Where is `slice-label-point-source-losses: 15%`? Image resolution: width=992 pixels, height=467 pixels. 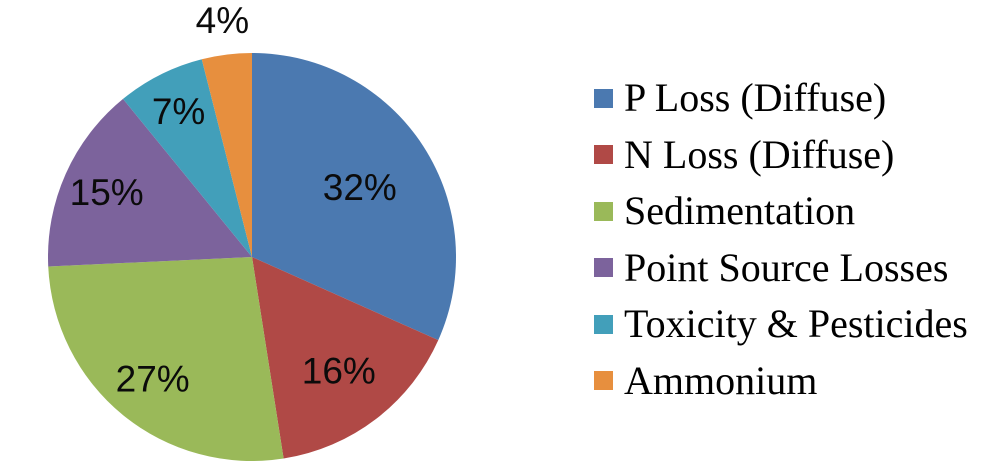 slice-label-point-source-losses: 15% is located at coordinates (107, 192).